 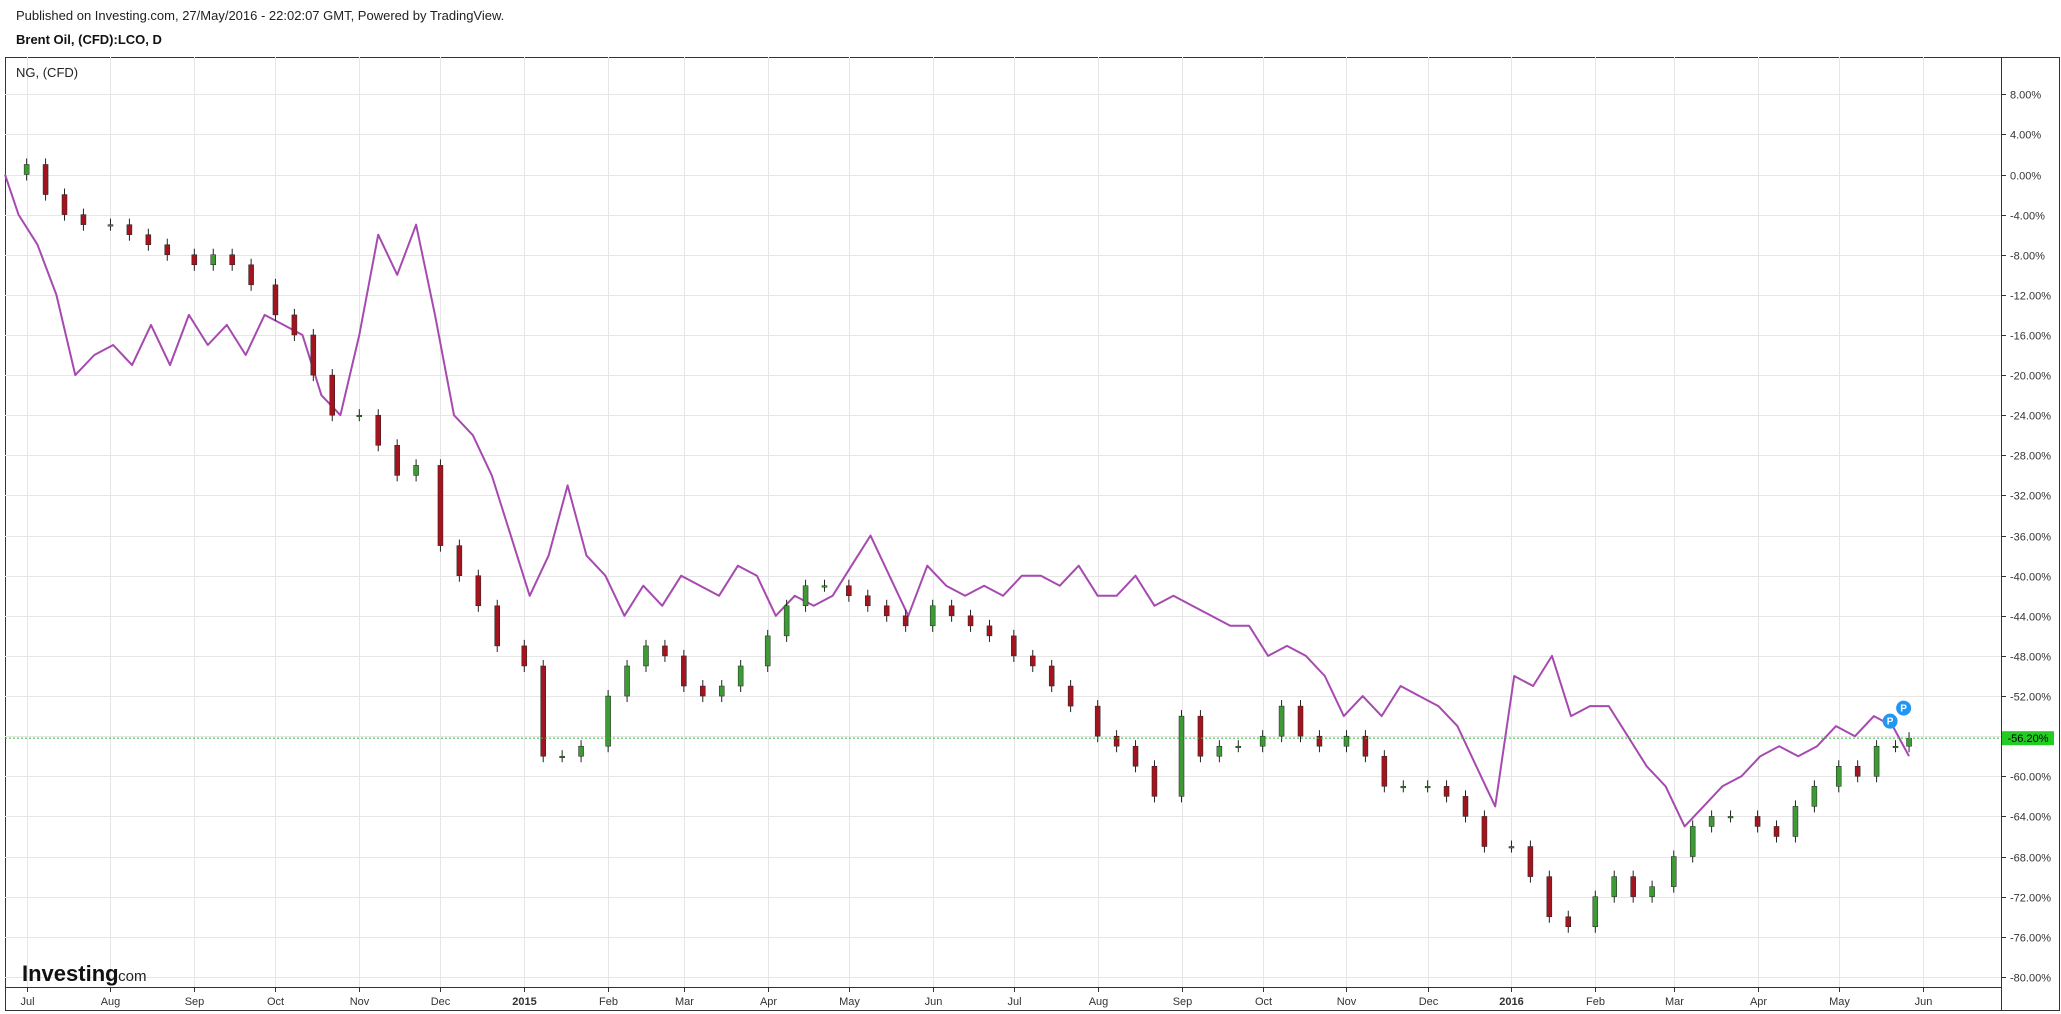 I want to click on last-value-line: -56.20%, so click(x=1029, y=738).